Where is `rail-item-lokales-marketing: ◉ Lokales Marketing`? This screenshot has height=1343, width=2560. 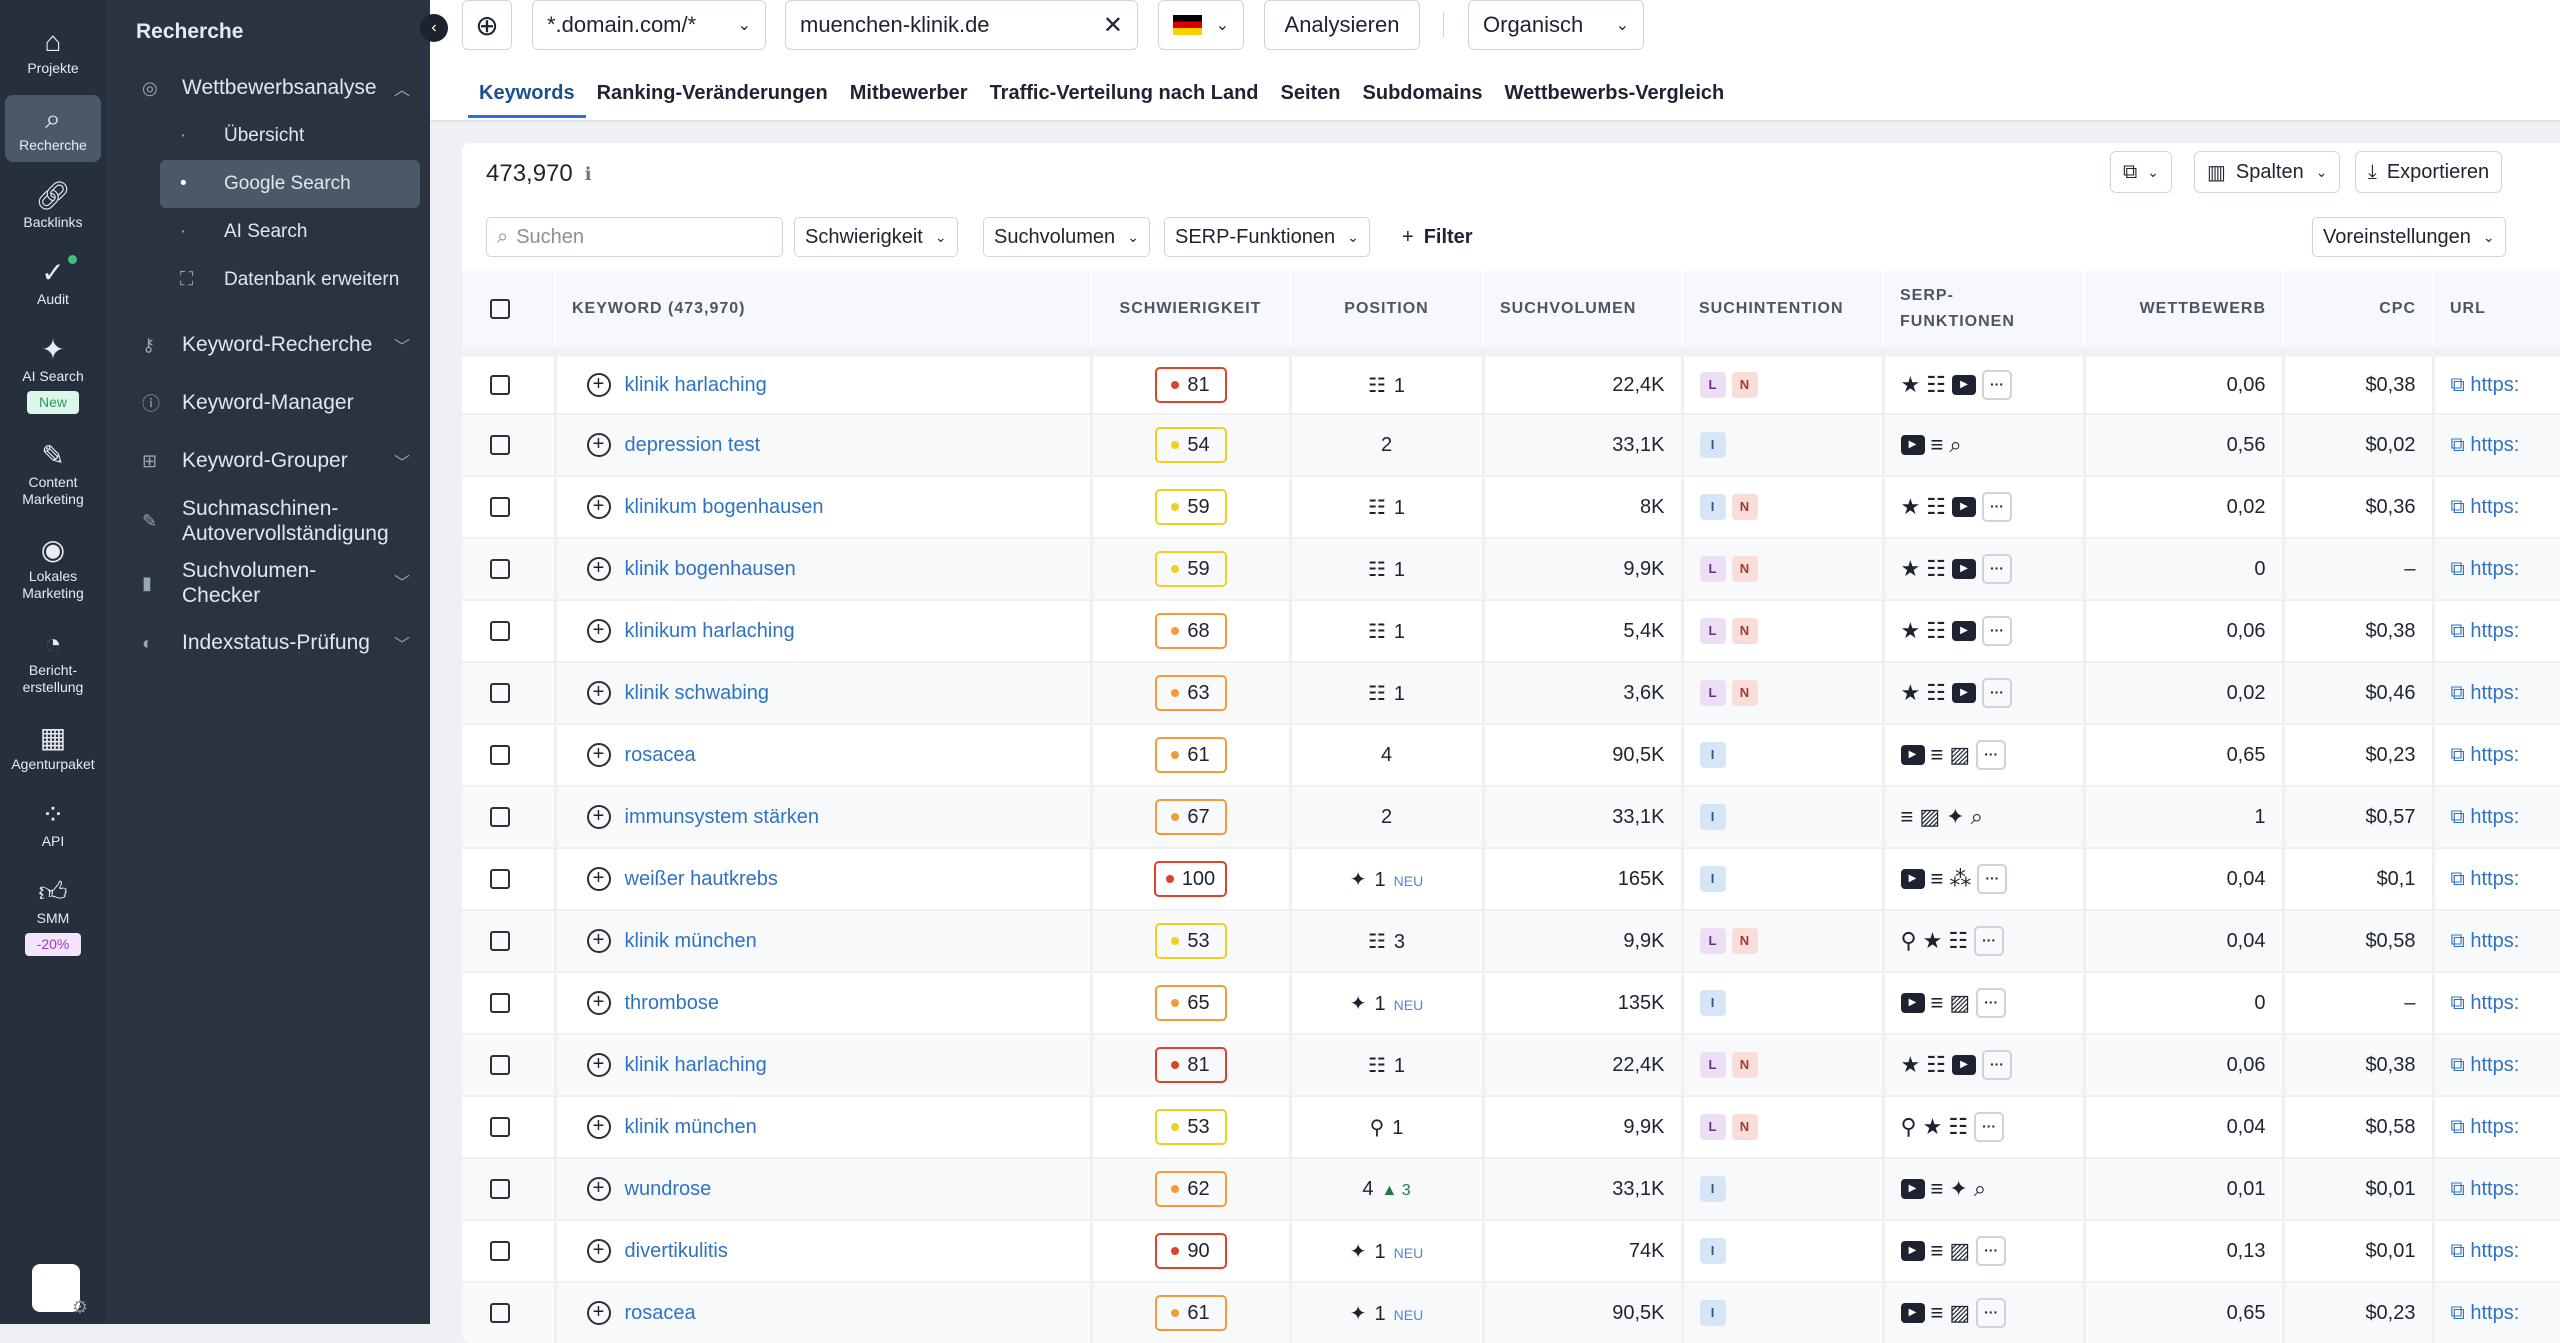 rail-item-lokales-marketing: ◉ Lokales Marketing is located at coordinates (53, 568).